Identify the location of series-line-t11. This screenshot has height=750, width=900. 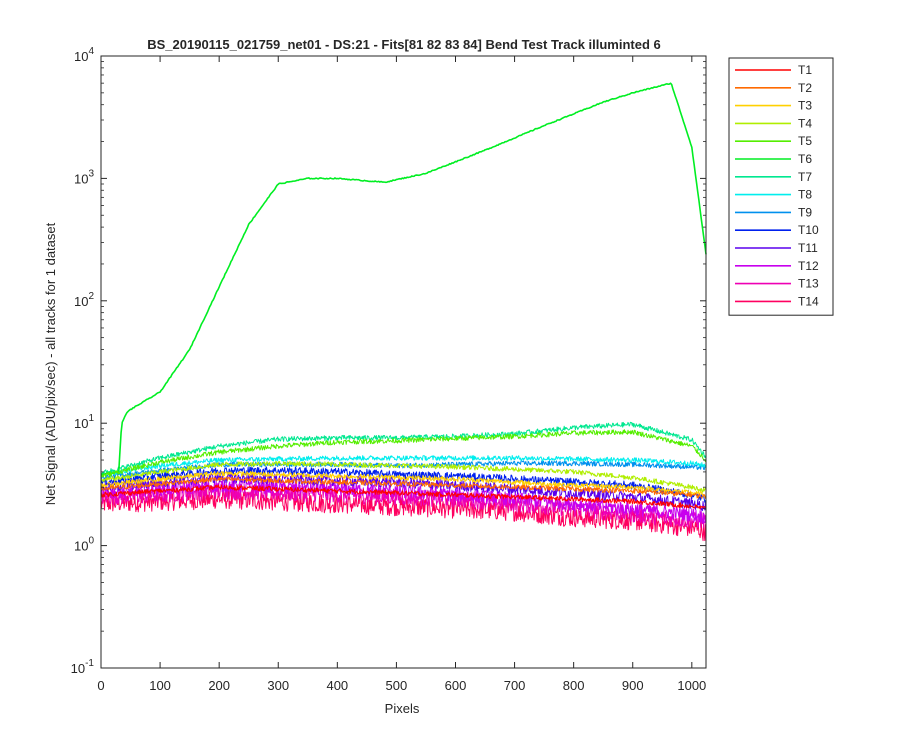
(403, 491).